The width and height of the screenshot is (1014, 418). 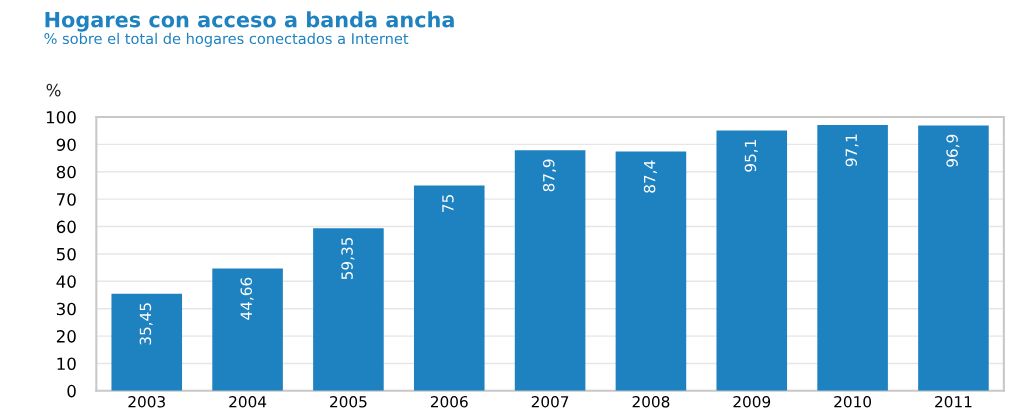 I want to click on x-tick-label: 2005, so click(x=348, y=401).